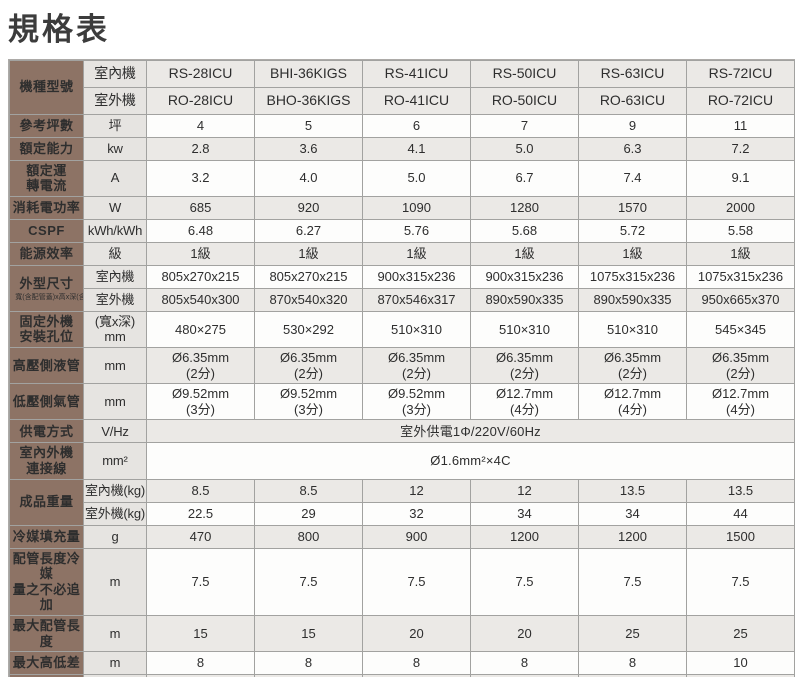  Describe the element at coordinates (46, 125) in the screenshot. I see `row-label: 參考坪數` at that location.